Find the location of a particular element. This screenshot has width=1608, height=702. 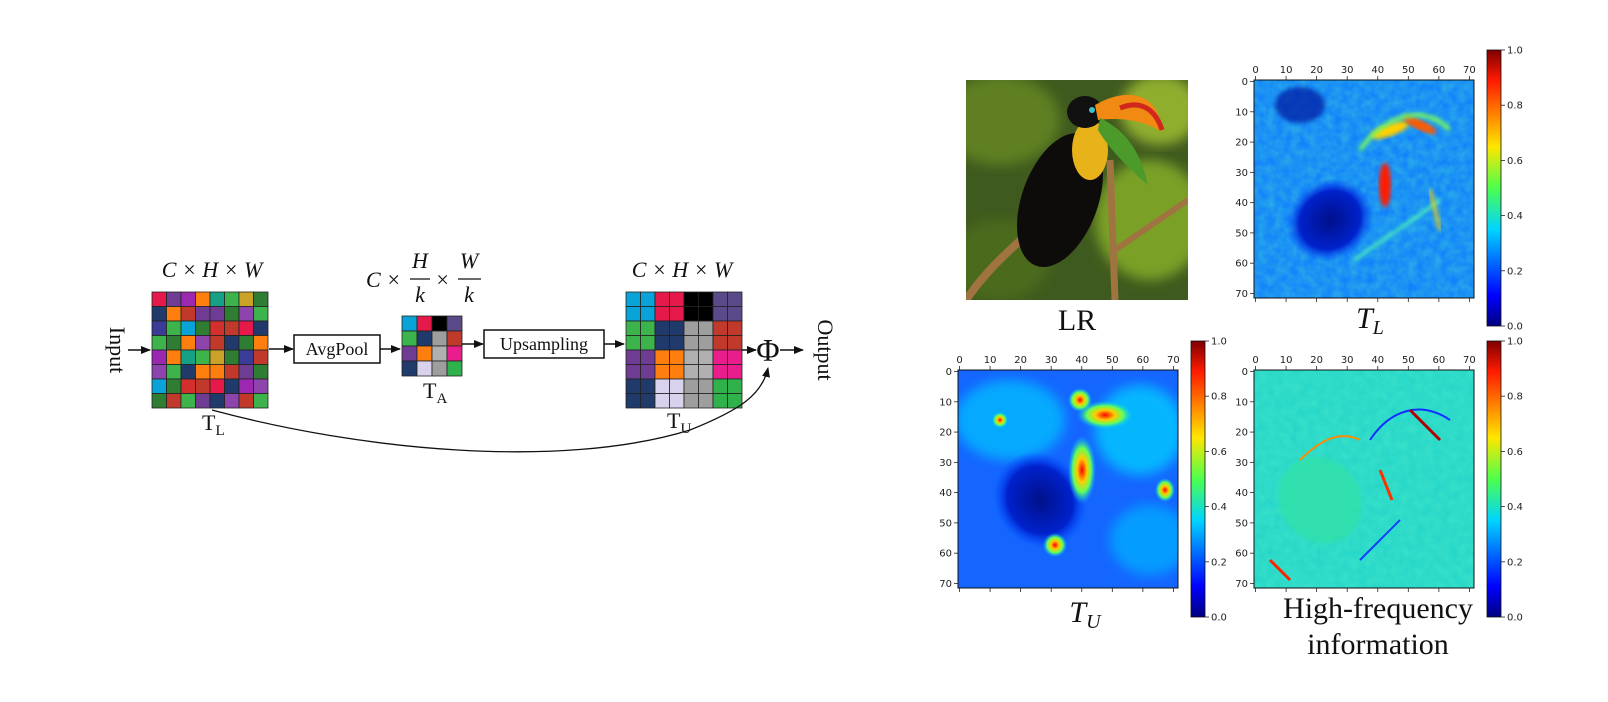

tu-colorbar-ticks: 0.0 0.2 0.4 0.6 0.8 1.0 is located at coordinates (1216, 480).